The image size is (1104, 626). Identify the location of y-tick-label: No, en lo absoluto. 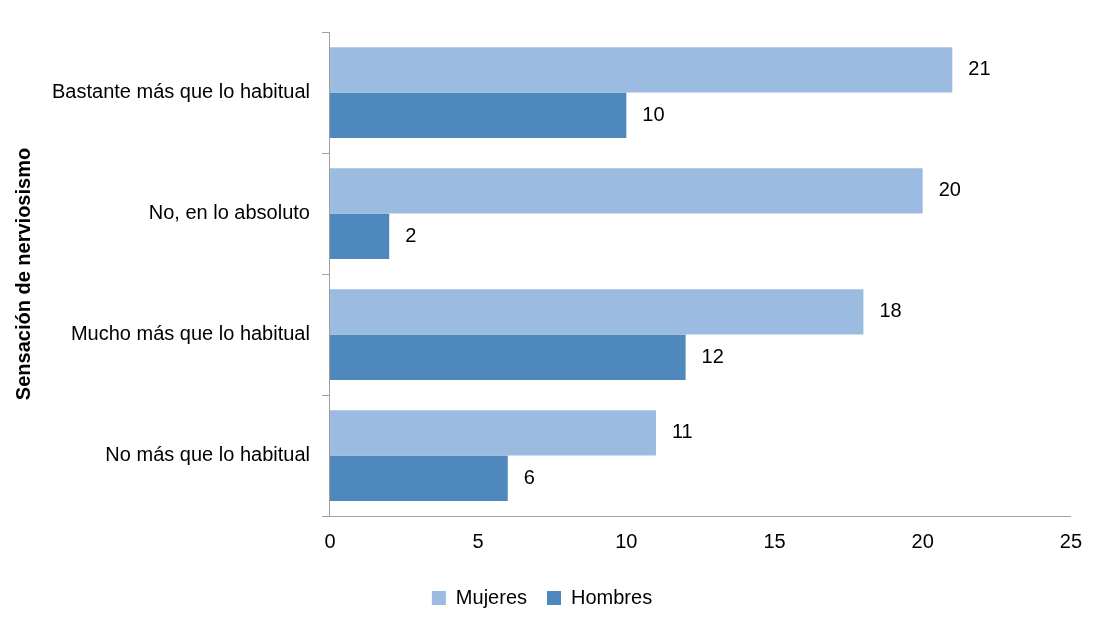
(229, 212).